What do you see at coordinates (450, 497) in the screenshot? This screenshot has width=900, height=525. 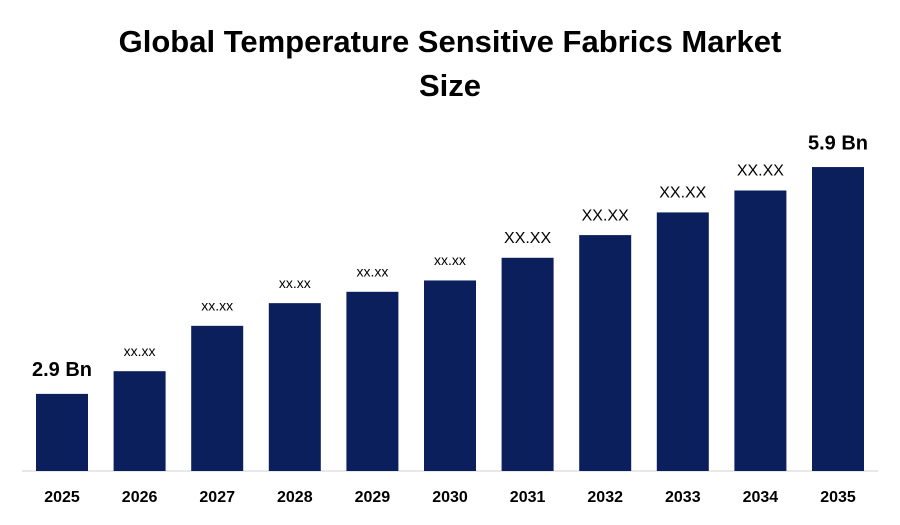 I see `x-tick-label: 2030` at bounding box center [450, 497].